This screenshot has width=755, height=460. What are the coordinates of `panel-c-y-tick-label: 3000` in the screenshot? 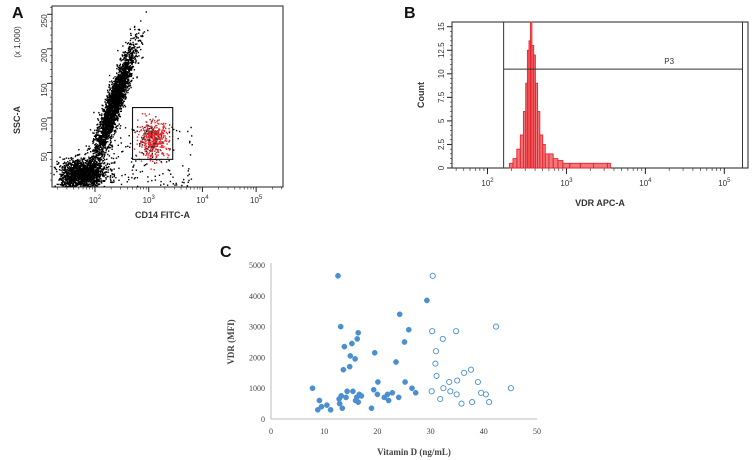 It's located at (257, 327).